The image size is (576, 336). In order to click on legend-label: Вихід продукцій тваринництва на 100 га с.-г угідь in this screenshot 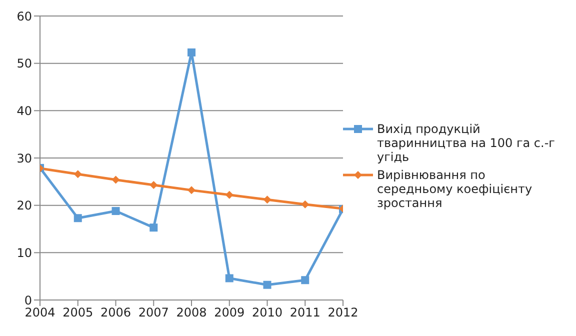, I will do `click(466, 143)`.